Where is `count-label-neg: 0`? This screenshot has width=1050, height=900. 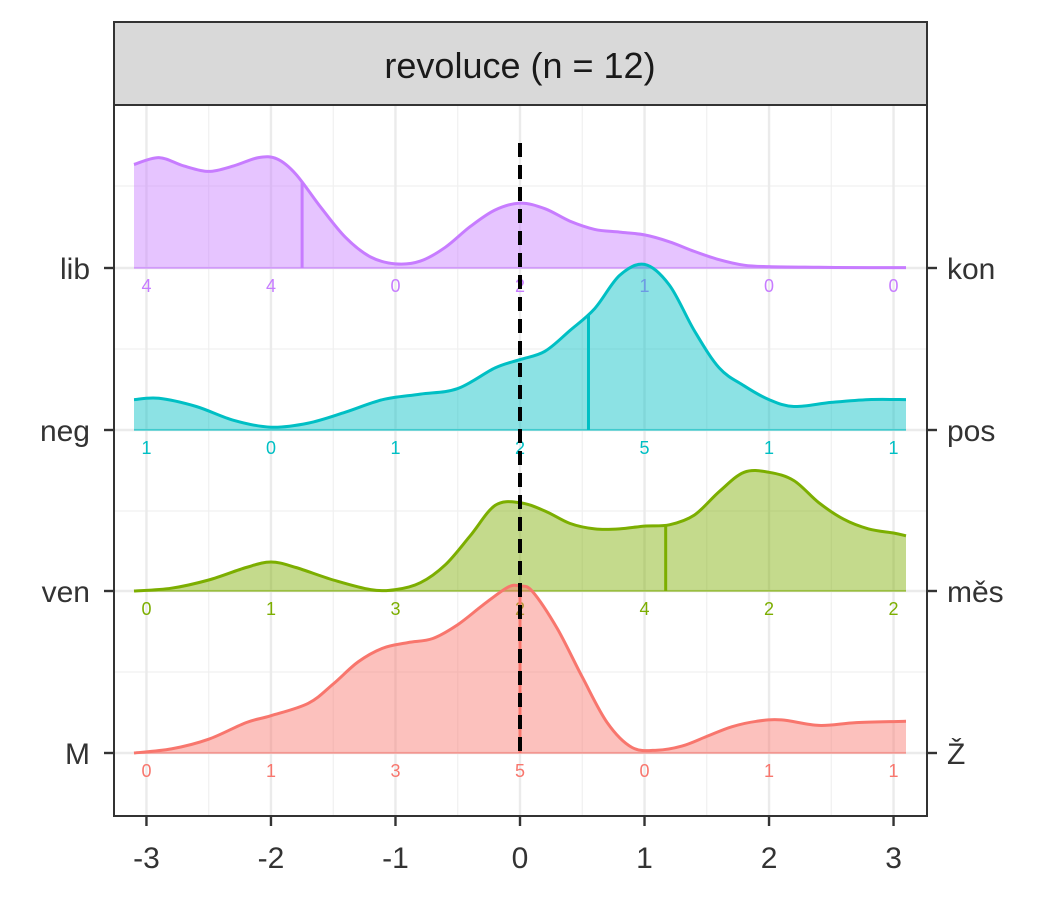
count-label-neg: 0 is located at coordinates (271, 448).